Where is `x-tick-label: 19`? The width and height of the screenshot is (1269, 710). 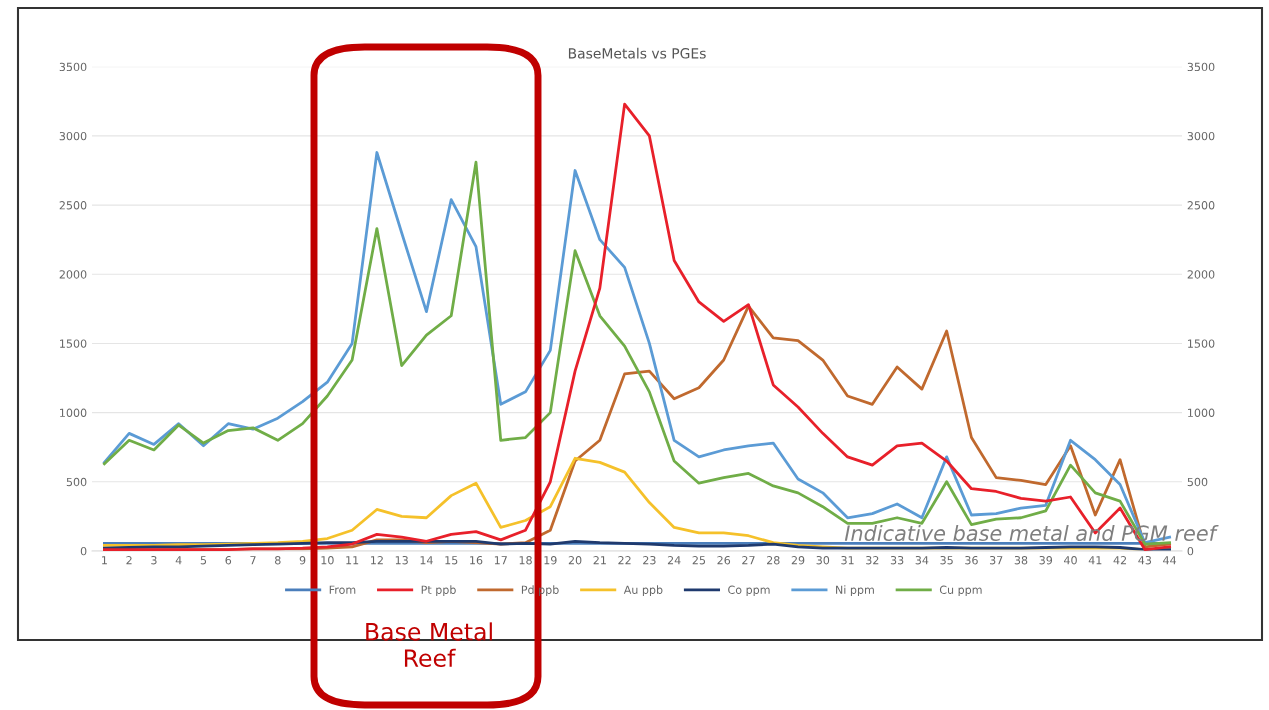
x-tick-label: 19 is located at coordinates (550, 560).